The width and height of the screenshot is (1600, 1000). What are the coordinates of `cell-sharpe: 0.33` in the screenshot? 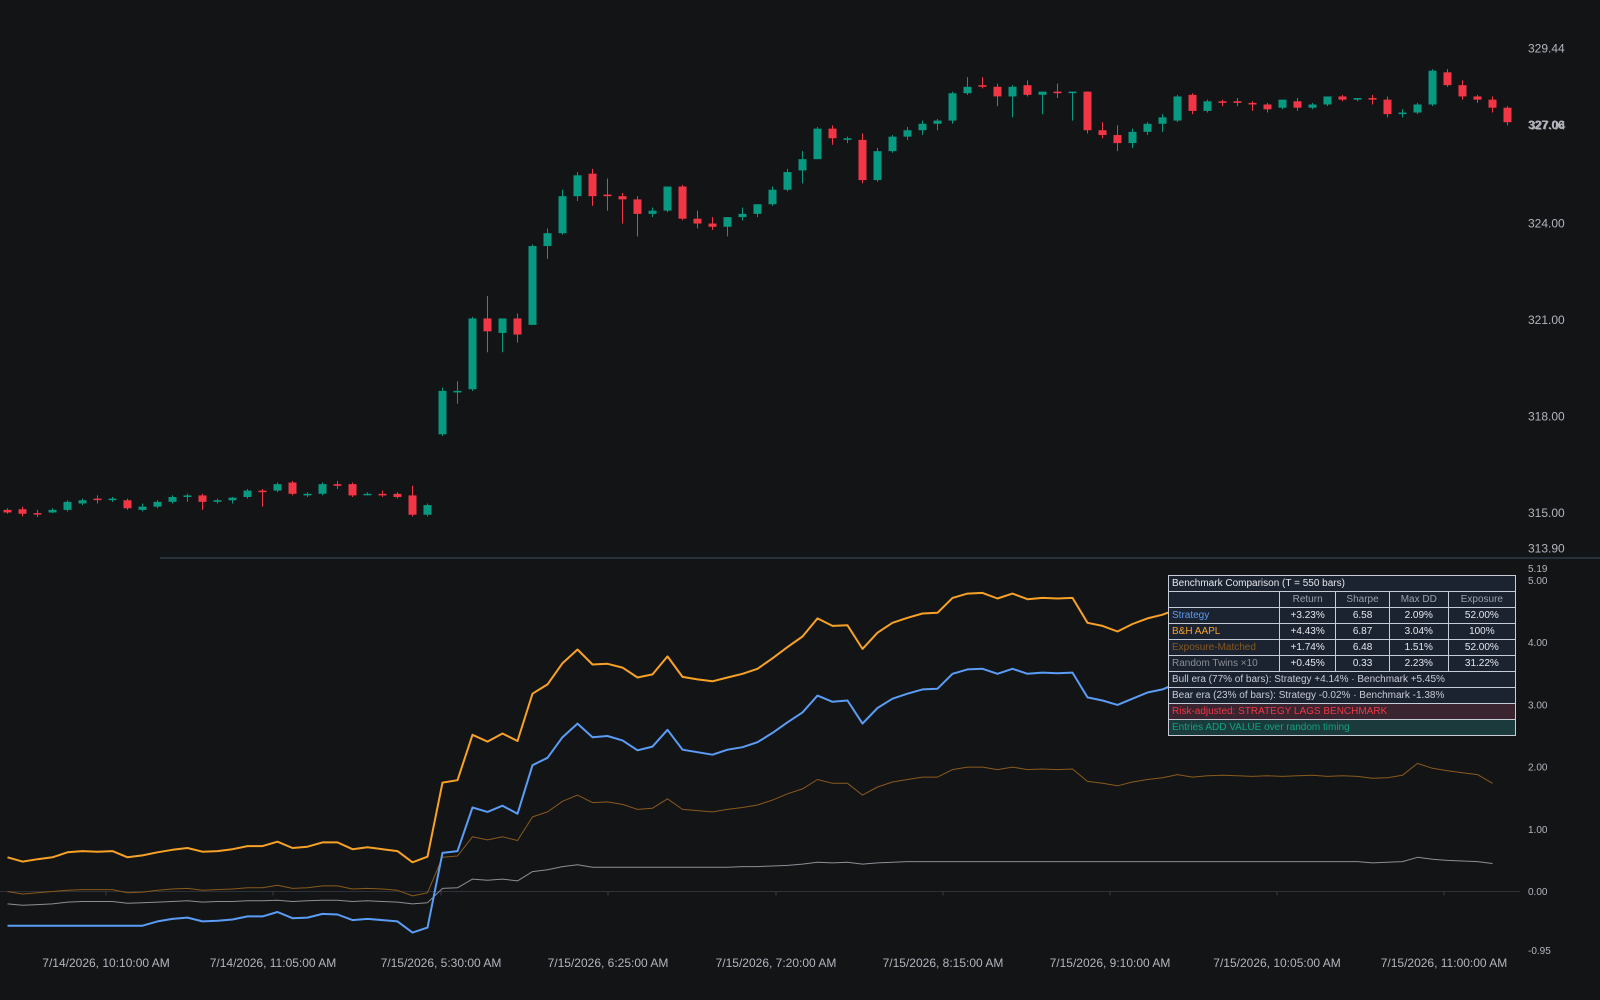 It's located at (1362, 663).